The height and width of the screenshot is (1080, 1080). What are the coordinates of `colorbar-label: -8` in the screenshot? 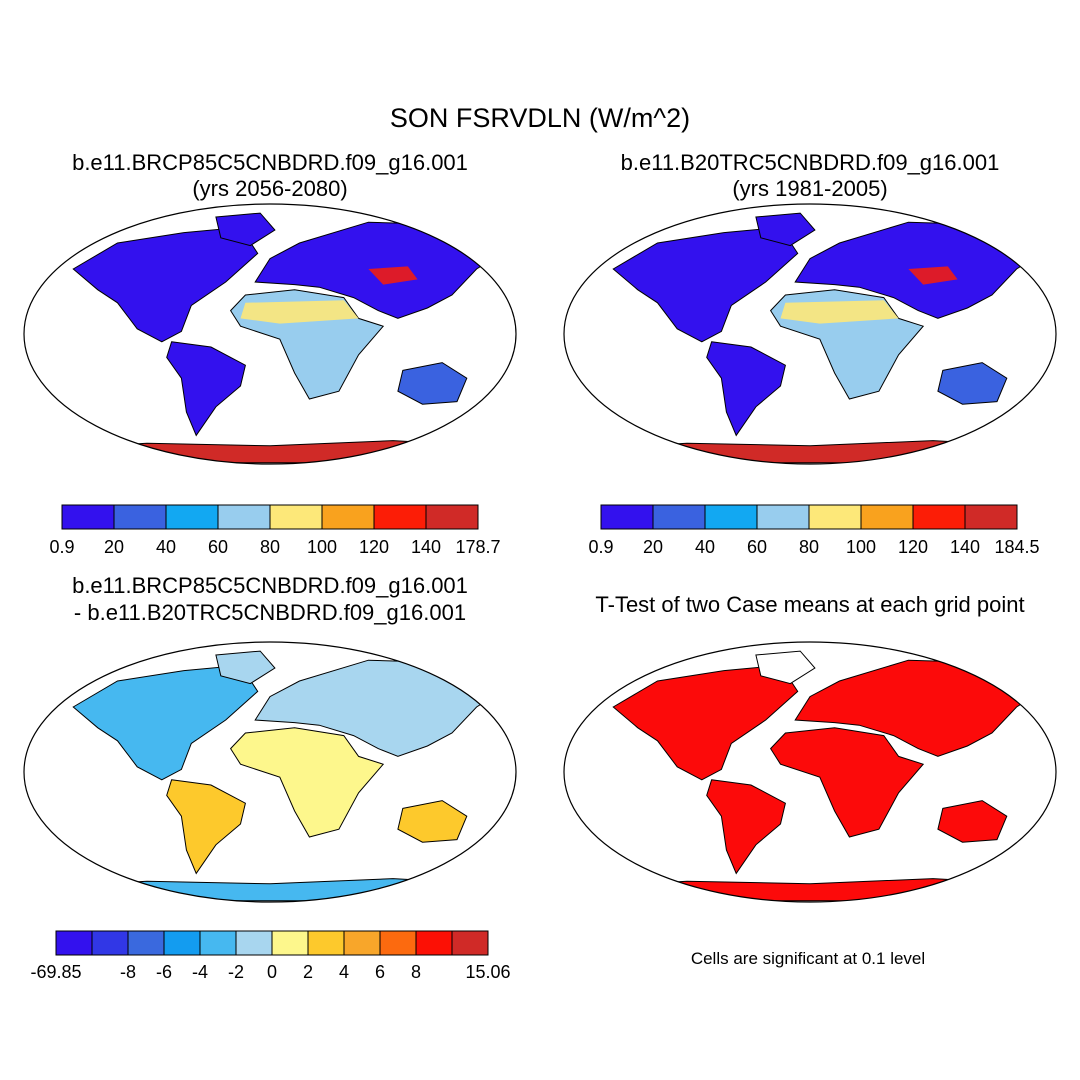 It's located at (128, 972).